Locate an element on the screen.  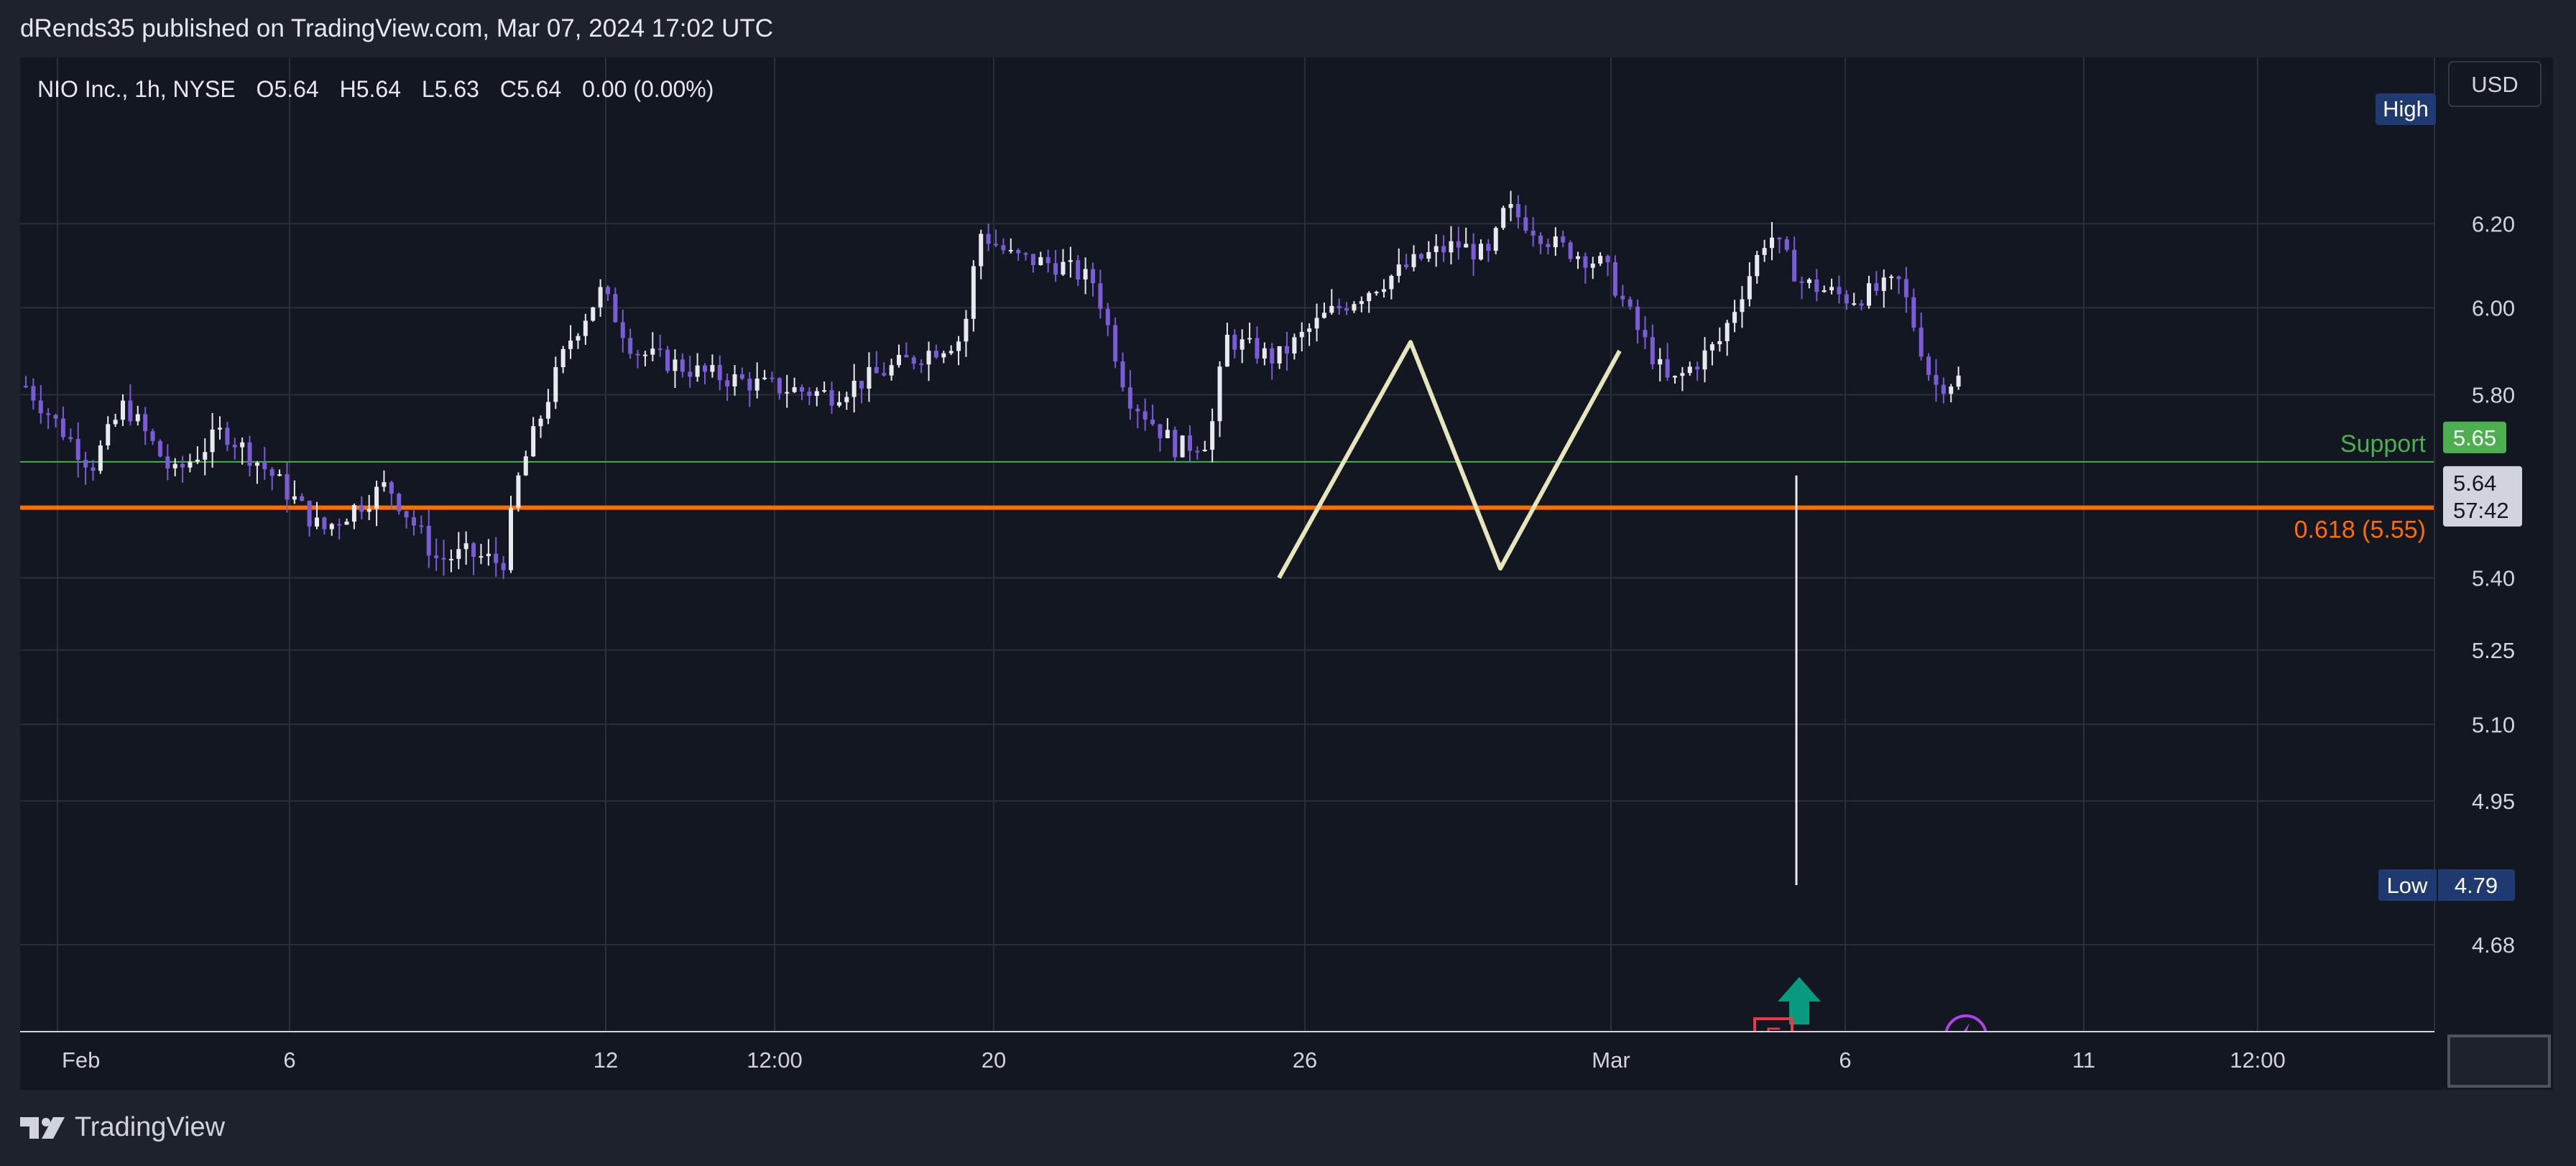
pattern-drawing is located at coordinates (1450, 459).